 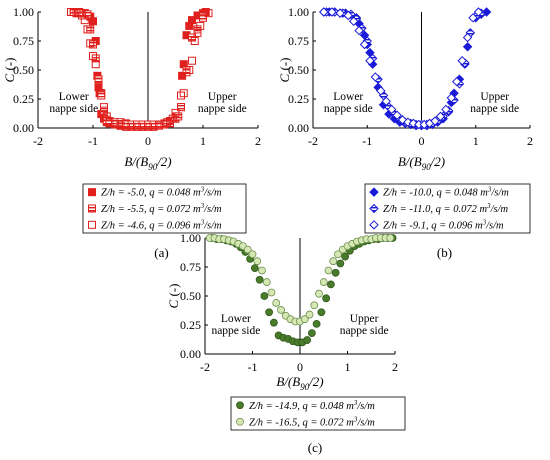 I want to click on legend-entry: Z/h = -4.6, q = 0.096 m3/s/m, so click(x=161, y=224).